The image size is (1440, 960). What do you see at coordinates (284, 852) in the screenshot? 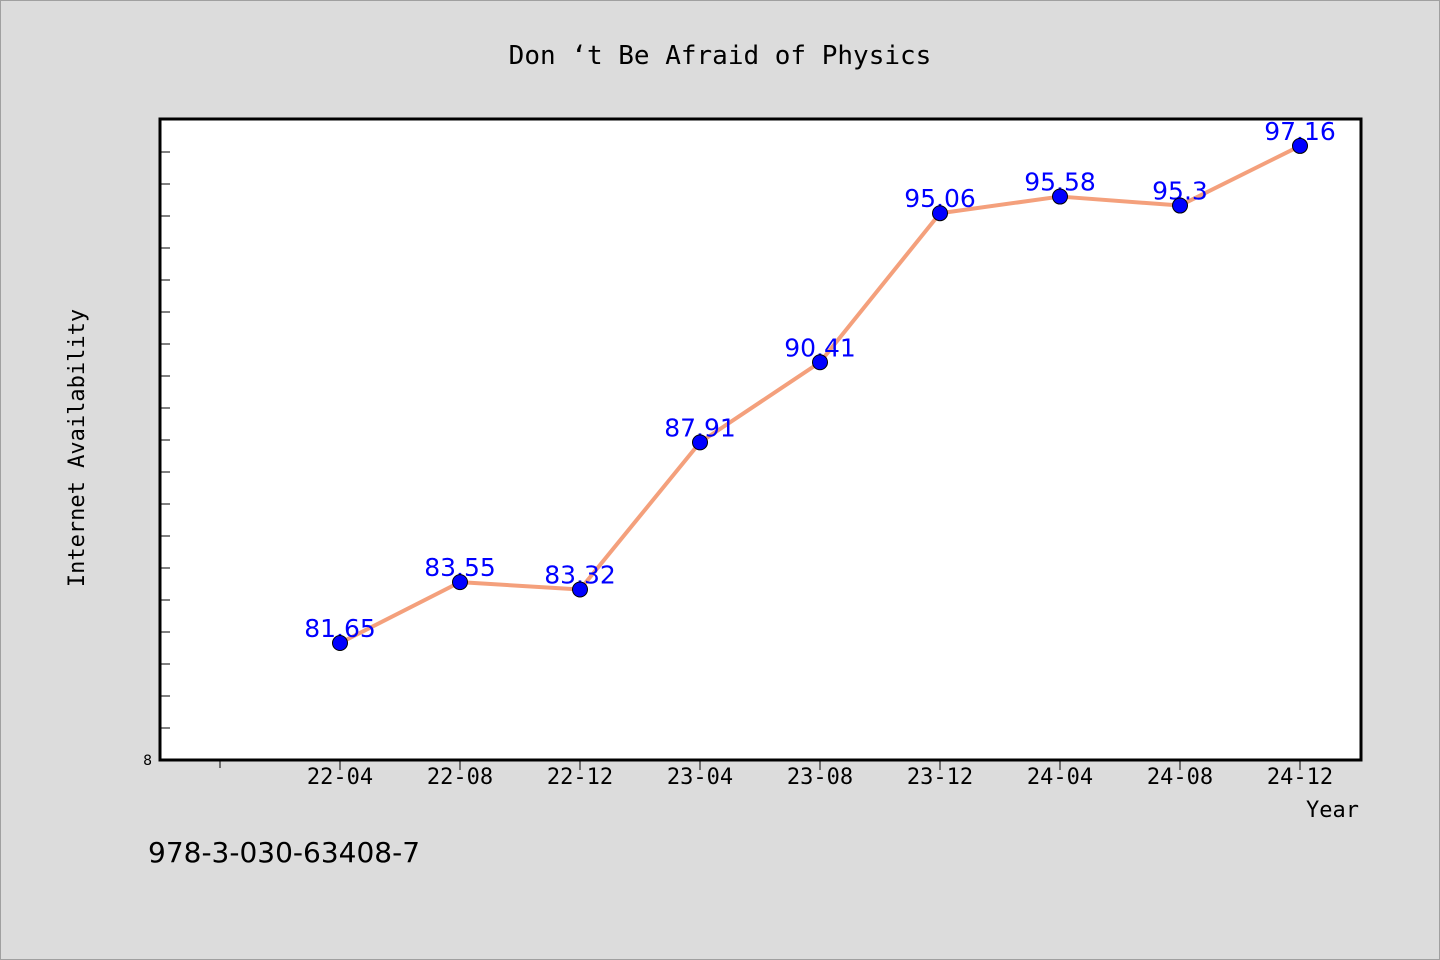
I see `isbn-code: 978-3-030-63408-7` at bounding box center [284, 852].